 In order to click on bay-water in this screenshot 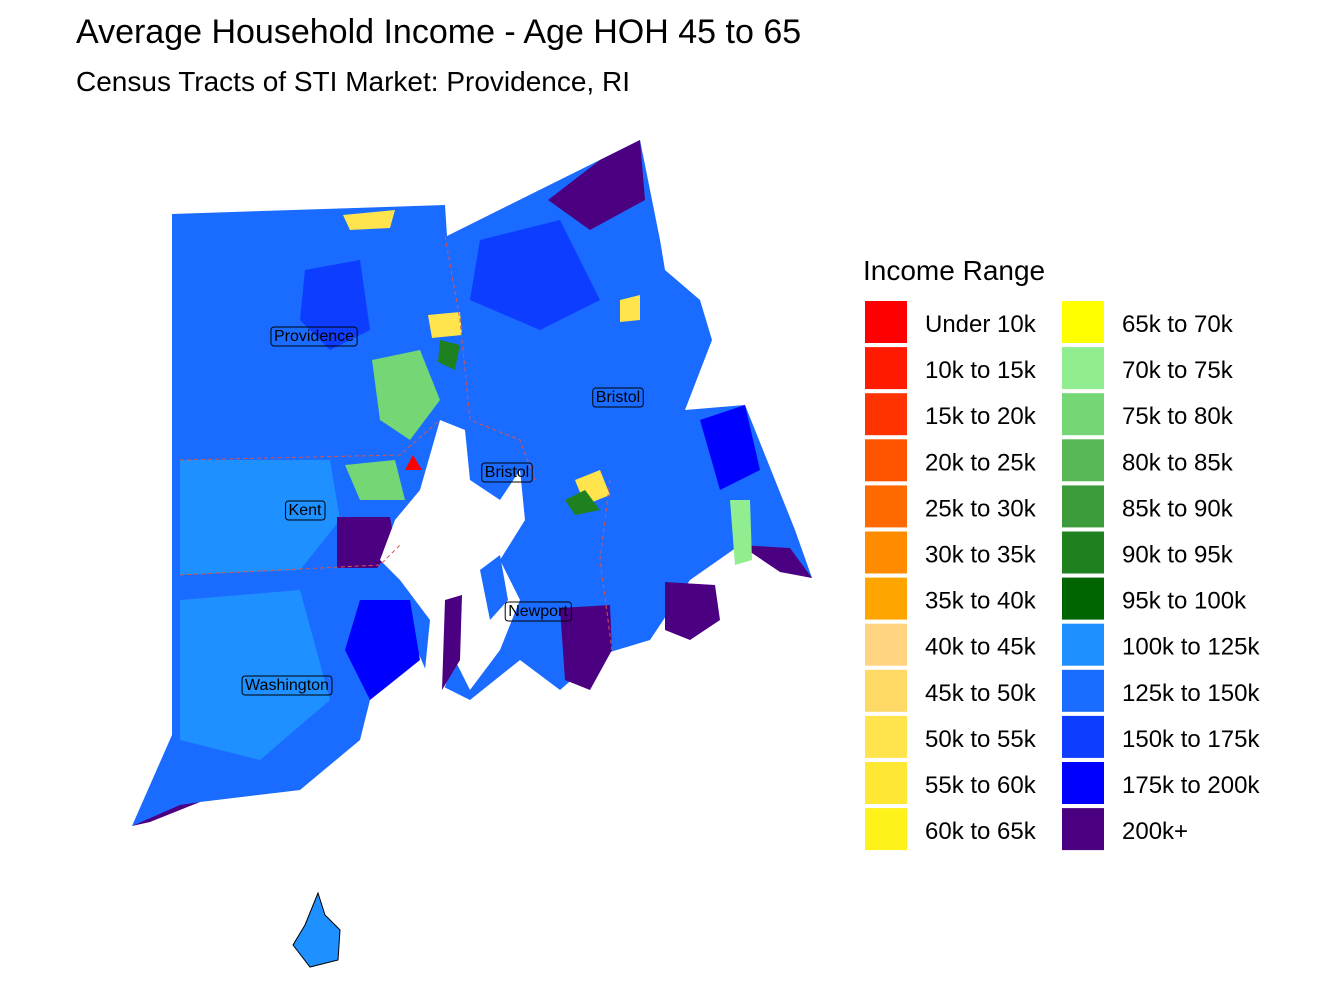, I will do `click(452, 560)`.